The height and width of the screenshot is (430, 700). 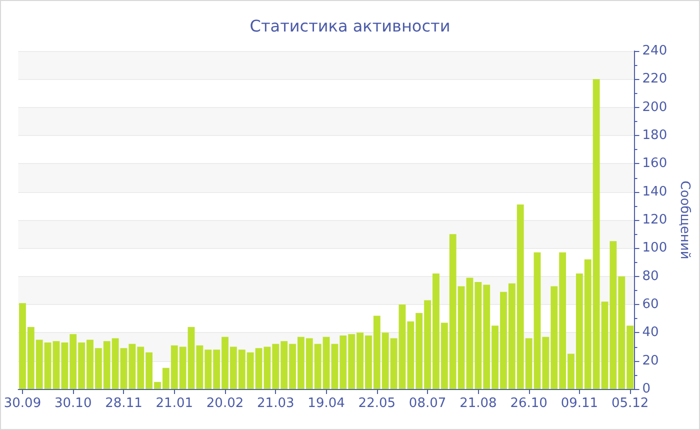 What do you see at coordinates (655, 79) in the screenshot?
I see `y-tick-label: 220` at bounding box center [655, 79].